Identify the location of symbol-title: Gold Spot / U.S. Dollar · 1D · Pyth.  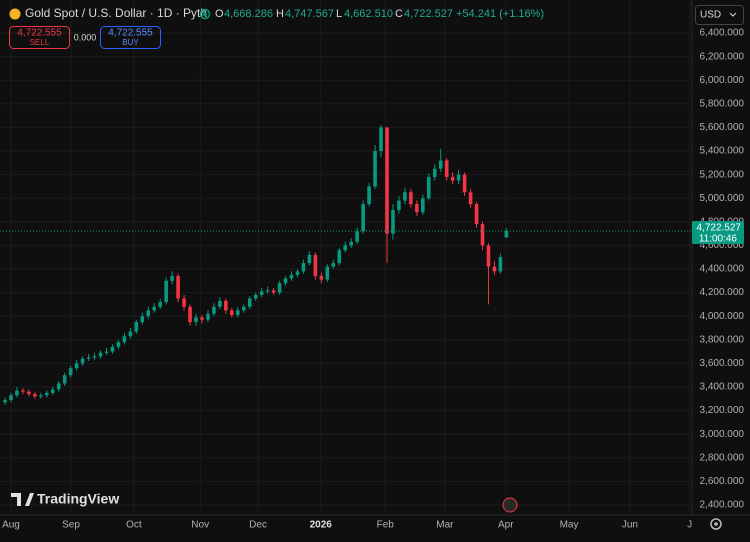
(116, 13).